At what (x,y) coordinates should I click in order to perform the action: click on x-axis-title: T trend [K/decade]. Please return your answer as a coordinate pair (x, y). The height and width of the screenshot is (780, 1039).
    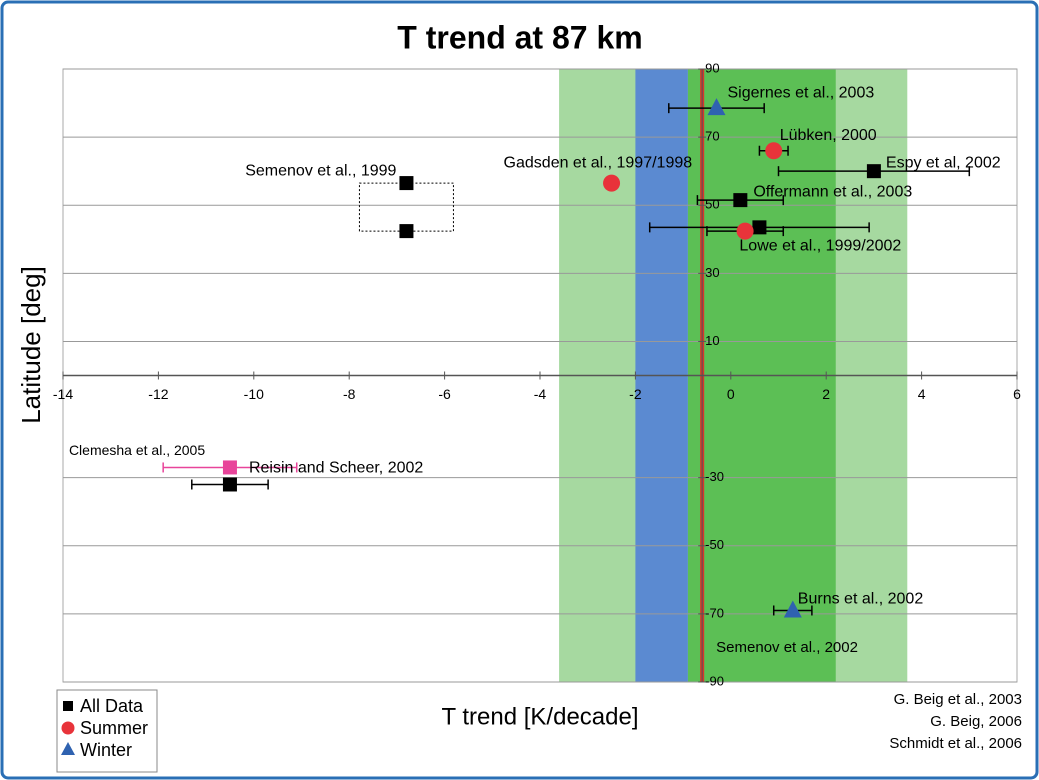
    Looking at the image, I should click on (539, 716).